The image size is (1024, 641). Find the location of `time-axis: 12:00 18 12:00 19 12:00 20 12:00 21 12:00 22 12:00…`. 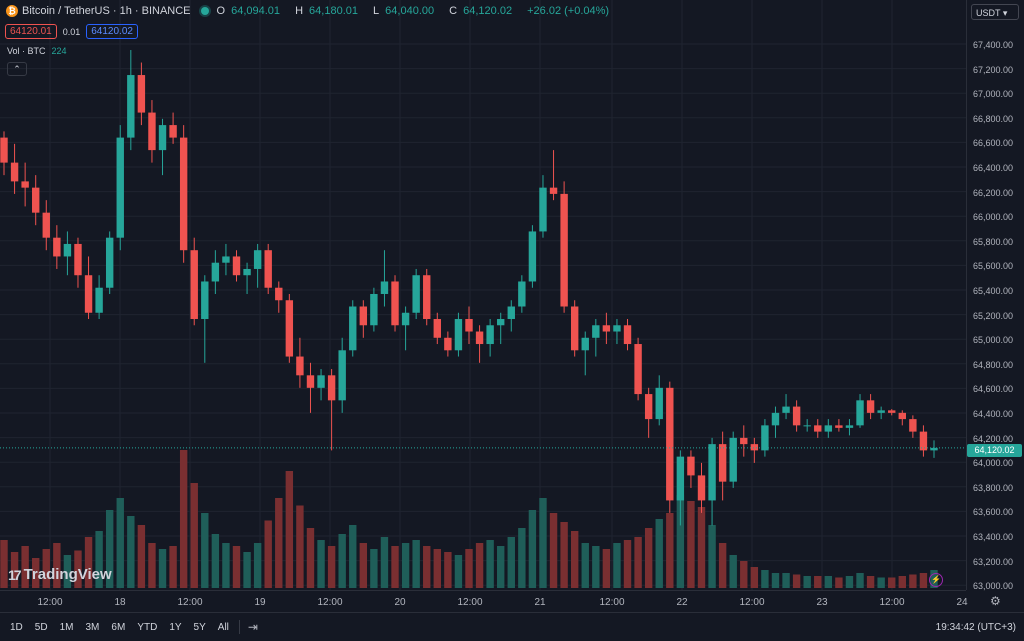

time-axis: 12:00 18 12:00 19 12:00 20 12:00 21 12:00 22 12:00… is located at coordinates (484, 601).